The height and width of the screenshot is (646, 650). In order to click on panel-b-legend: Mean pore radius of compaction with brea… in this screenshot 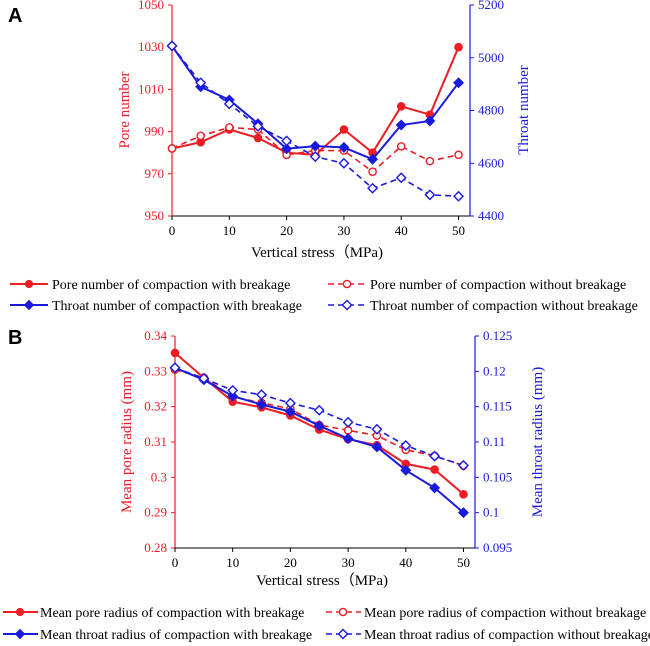, I will do `click(326, 624)`.